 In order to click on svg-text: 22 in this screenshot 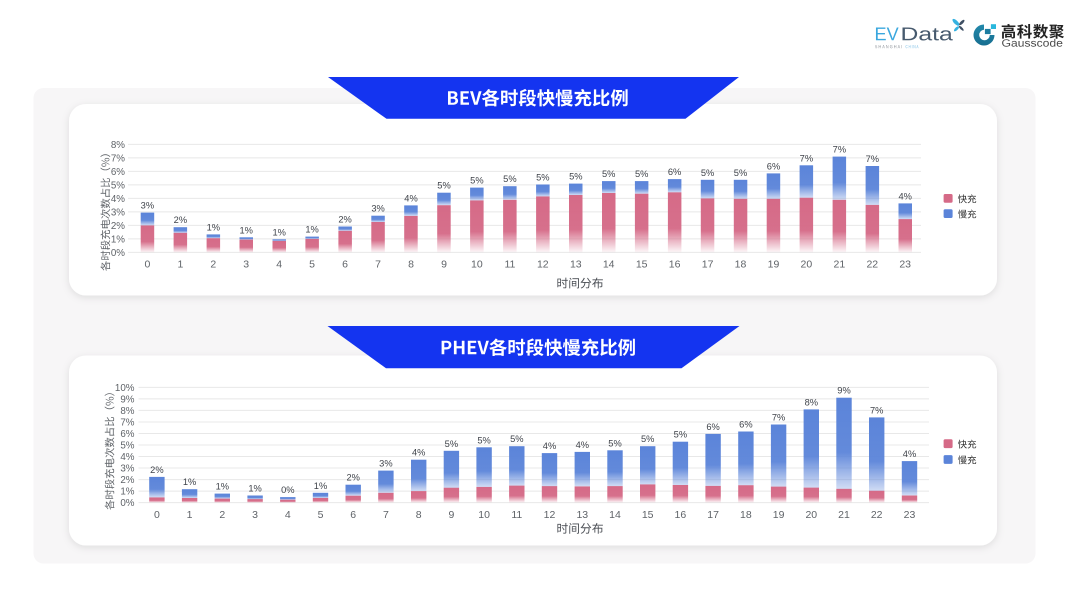, I will do `click(872, 265)`.